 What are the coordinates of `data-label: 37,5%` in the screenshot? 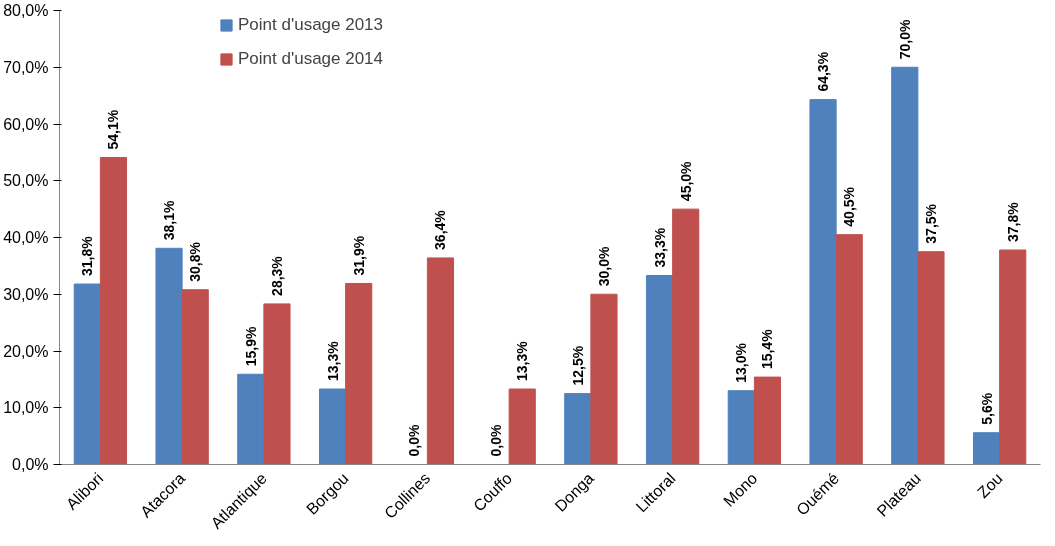 It's located at (930, 223).